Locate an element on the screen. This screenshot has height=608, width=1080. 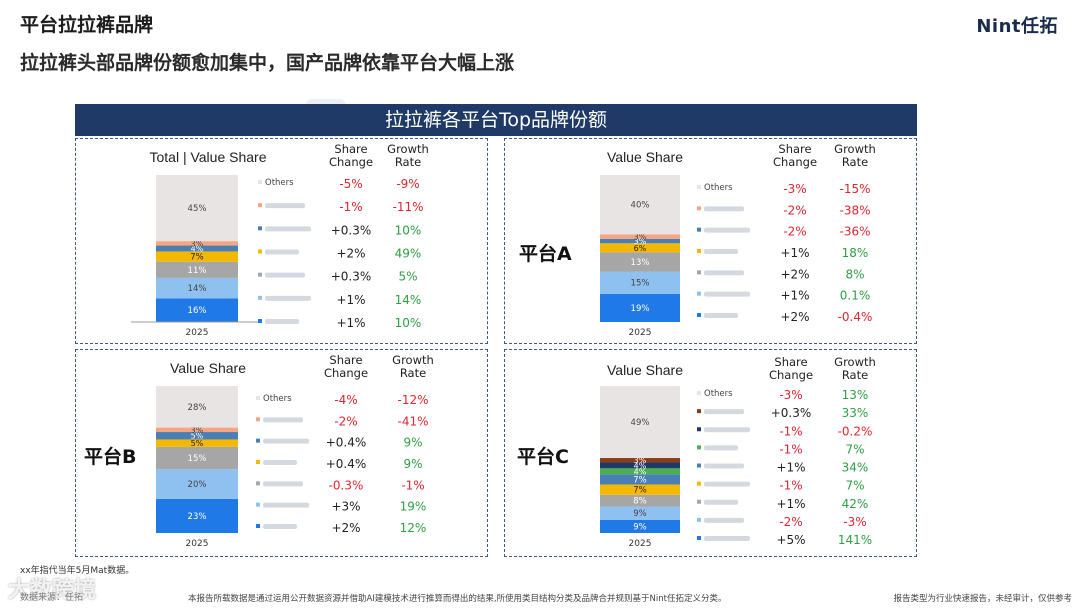
growth-rate-value: 42% is located at coordinates (855, 504).